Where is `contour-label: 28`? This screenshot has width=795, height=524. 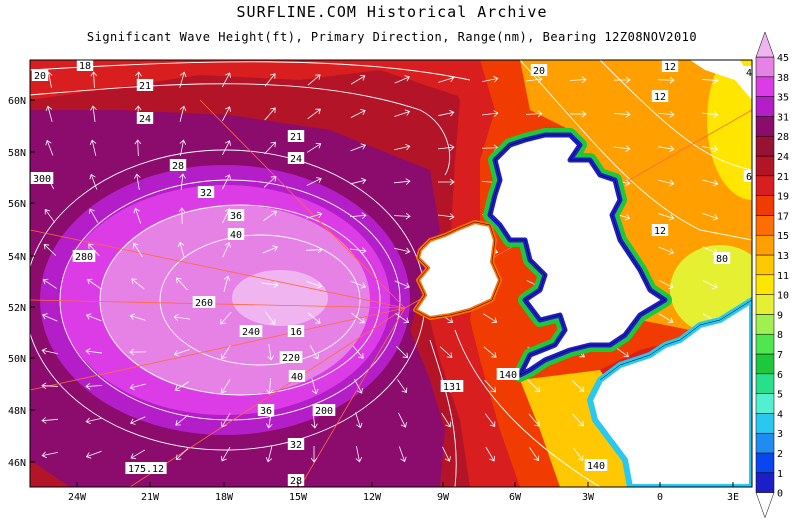 contour-label: 28 is located at coordinates (296, 480).